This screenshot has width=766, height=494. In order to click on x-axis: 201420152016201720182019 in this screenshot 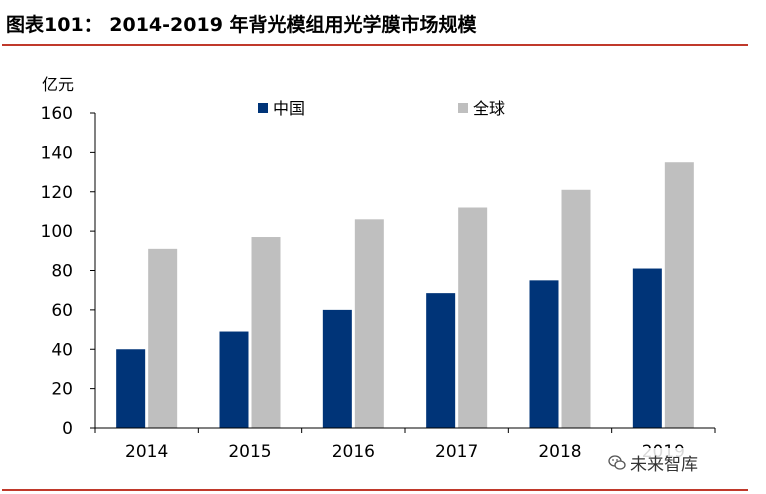, I will do `click(405, 444)`.